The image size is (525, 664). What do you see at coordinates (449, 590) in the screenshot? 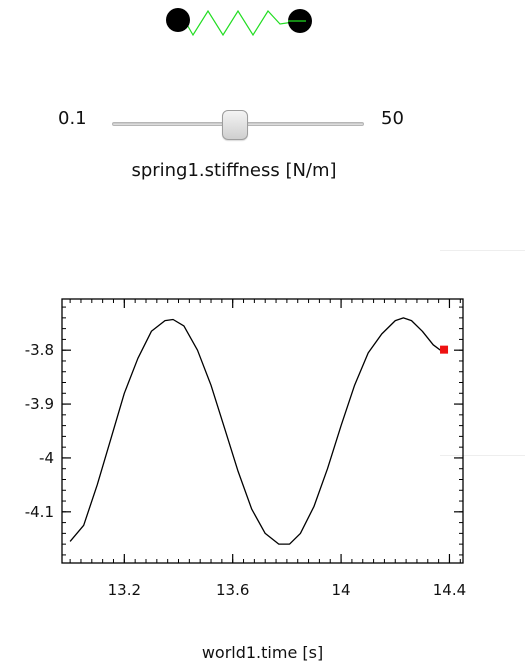
I see `x-tick-label: 14.4` at bounding box center [449, 590].